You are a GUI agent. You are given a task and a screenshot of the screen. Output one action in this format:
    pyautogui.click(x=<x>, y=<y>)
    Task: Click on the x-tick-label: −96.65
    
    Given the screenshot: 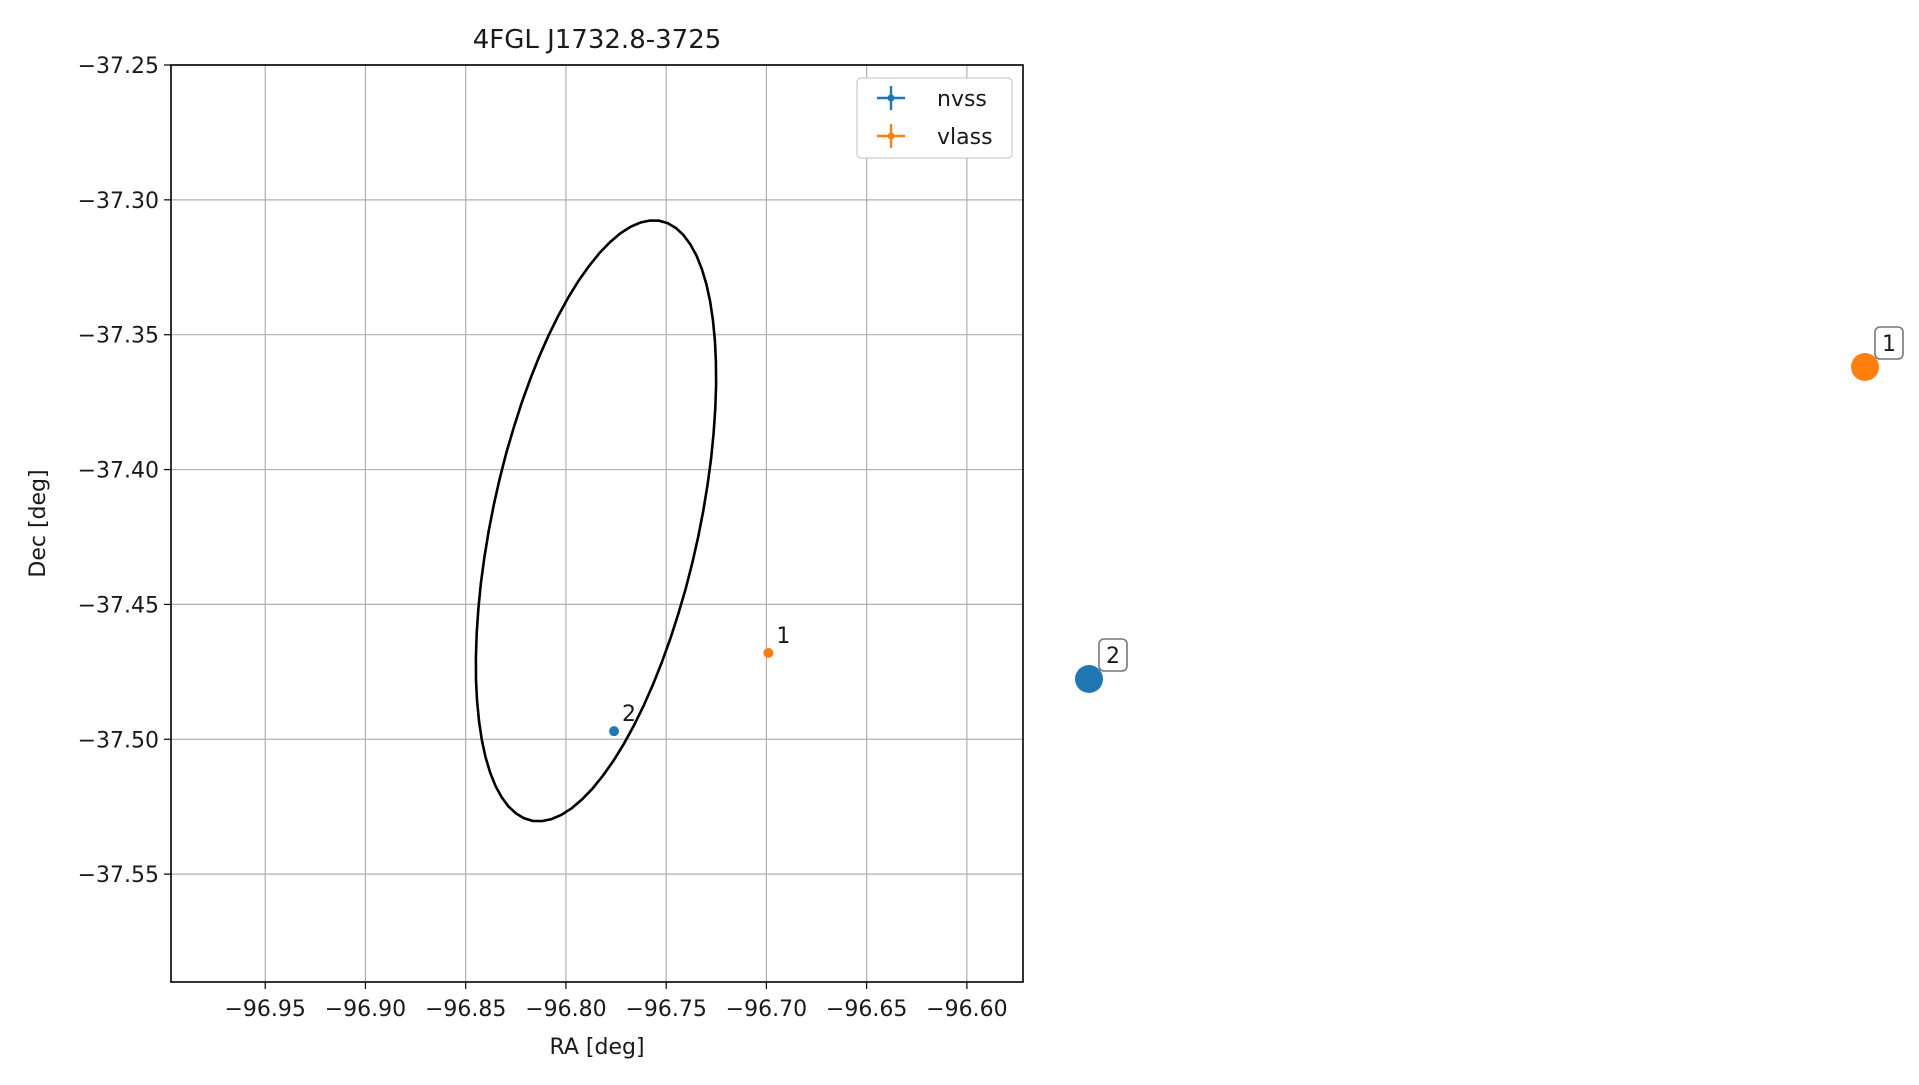 What is the action you would take?
    pyautogui.click(x=866, y=1009)
    